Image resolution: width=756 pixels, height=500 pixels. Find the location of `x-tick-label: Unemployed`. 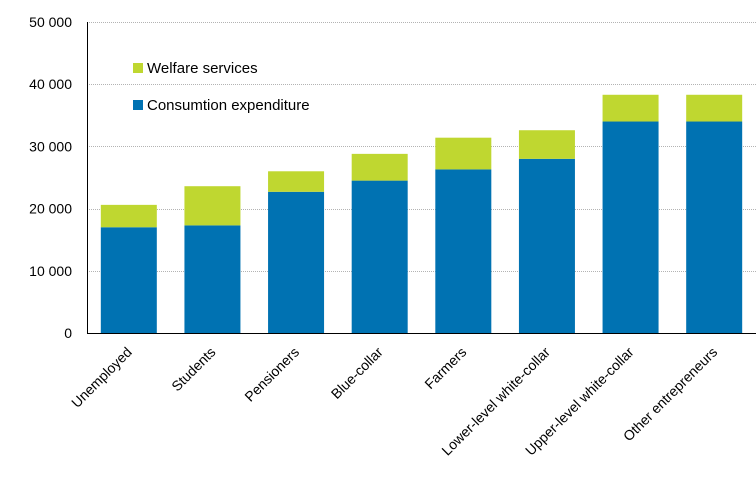

x-tick-label: Unemployed is located at coordinates (101, 377).